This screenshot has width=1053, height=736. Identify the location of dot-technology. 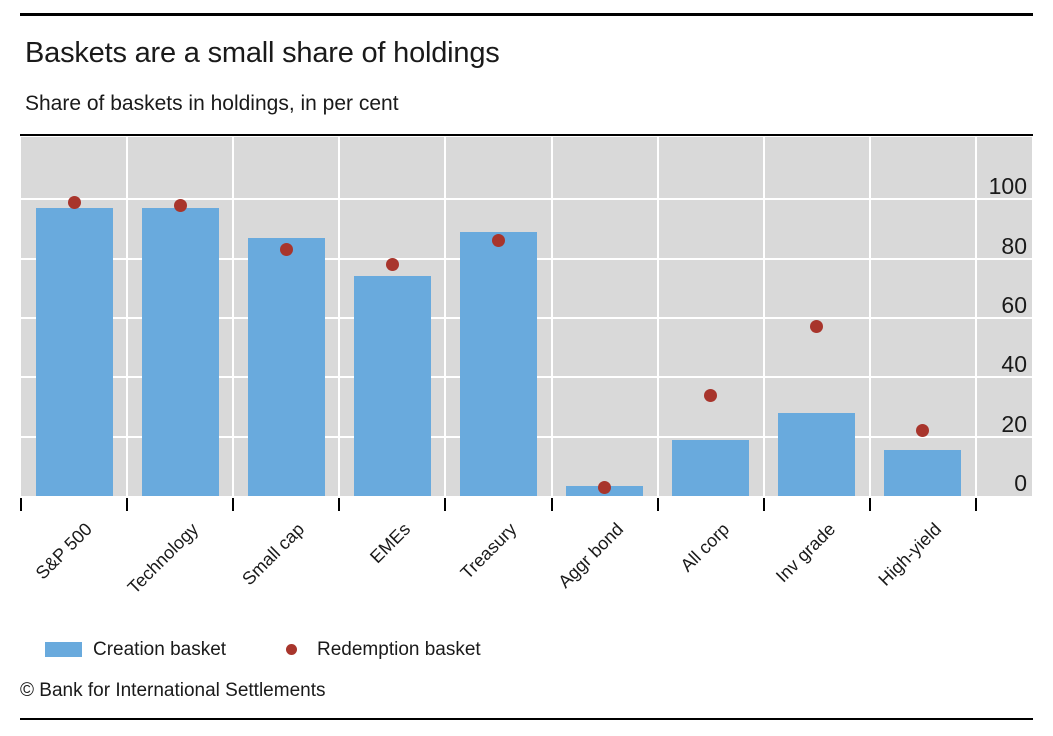
(180, 205).